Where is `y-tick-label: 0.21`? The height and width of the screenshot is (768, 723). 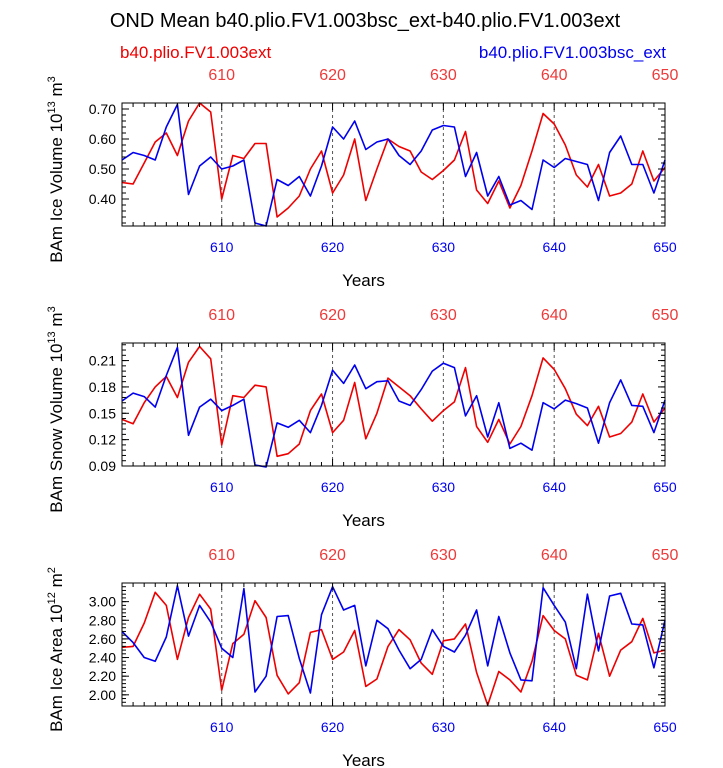
y-tick-label: 0.21 is located at coordinates (102, 361).